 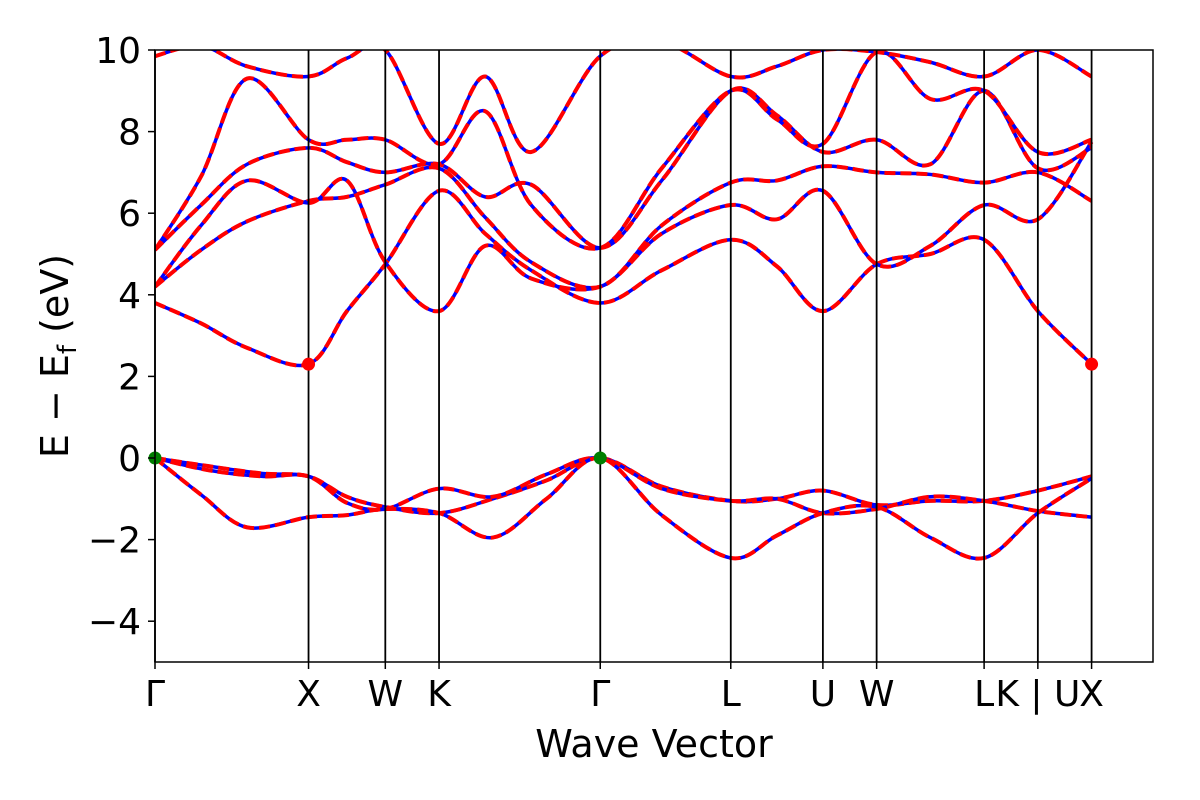 I want to click on y-tick-label-1: −2, so click(x=114, y=541).